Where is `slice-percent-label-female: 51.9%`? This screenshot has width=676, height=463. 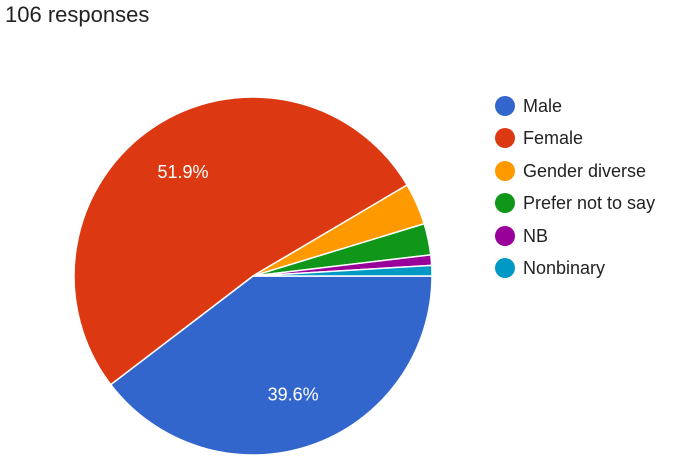 slice-percent-label-female: 51.9% is located at coordinates (182, 172).